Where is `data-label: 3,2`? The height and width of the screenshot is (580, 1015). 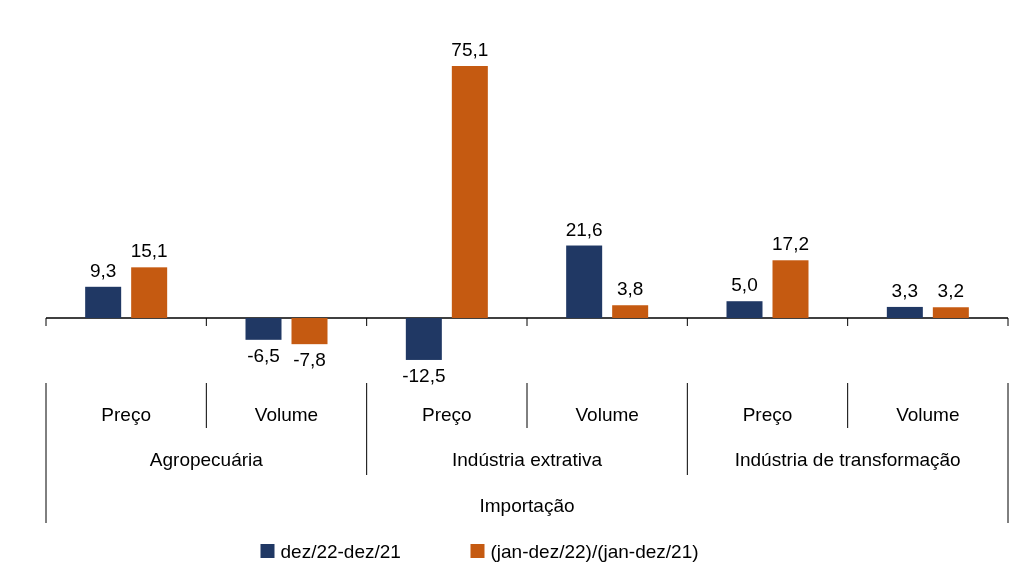
data-label: 3,2 is located at coordinates (951, 291).